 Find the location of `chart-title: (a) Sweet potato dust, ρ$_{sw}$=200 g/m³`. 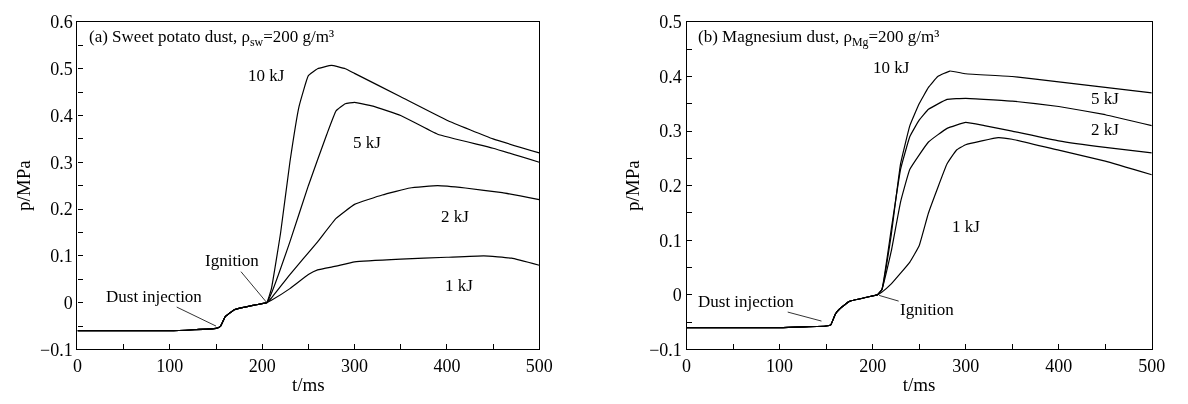

chart-title: (a) Sweet potato dust, ρ$_{sw}$=200 g/m³ is located at coordinates (212, 38).